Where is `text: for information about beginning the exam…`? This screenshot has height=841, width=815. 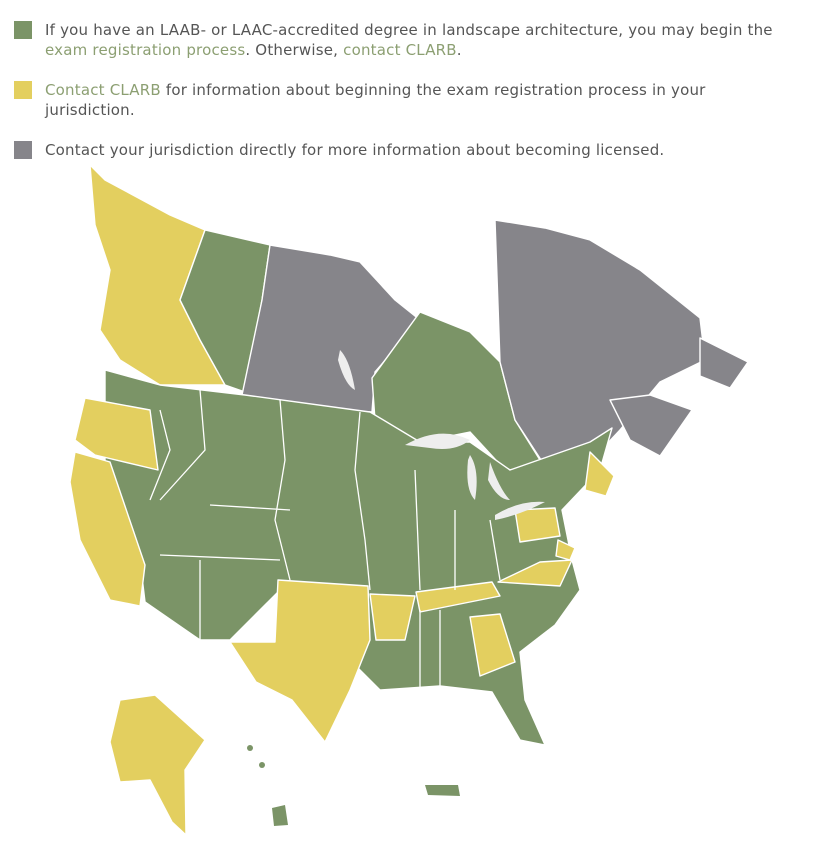
text: for information about beginning the exam… is located at coordinates (375, 100).